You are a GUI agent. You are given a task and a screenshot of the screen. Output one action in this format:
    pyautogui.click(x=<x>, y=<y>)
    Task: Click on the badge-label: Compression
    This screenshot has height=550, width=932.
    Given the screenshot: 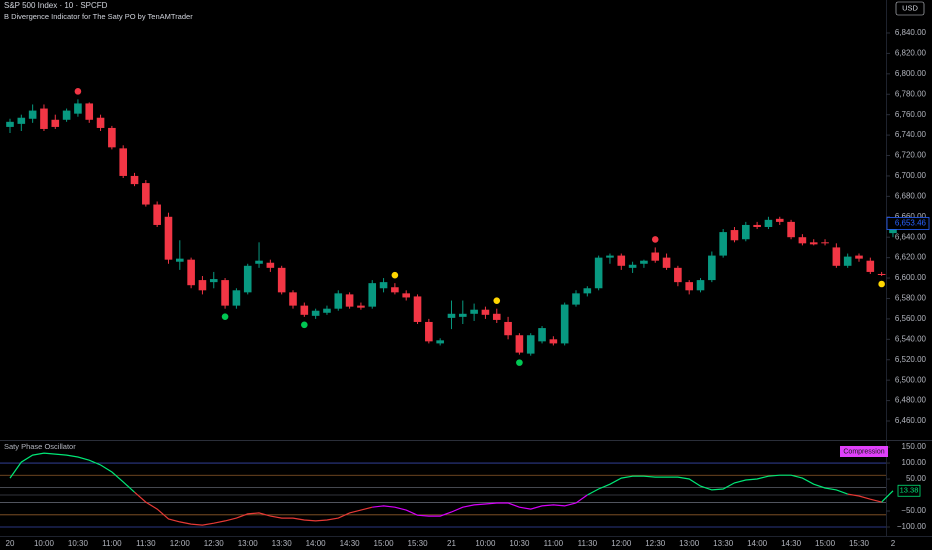 What is the action you would take?
    pyautogui.click(x=863, y=451)
    